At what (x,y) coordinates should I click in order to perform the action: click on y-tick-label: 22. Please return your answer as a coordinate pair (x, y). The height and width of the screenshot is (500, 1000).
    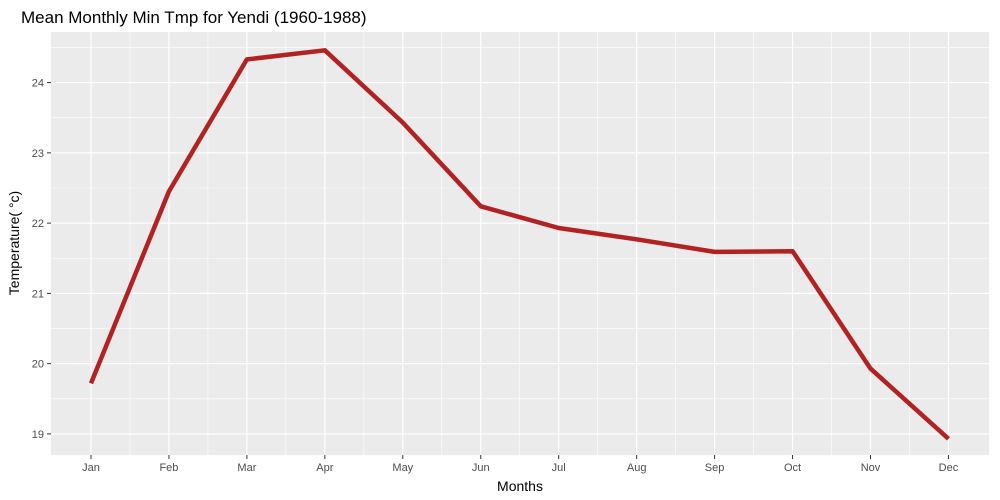
    Looking at the image, I should click on (38, 224).